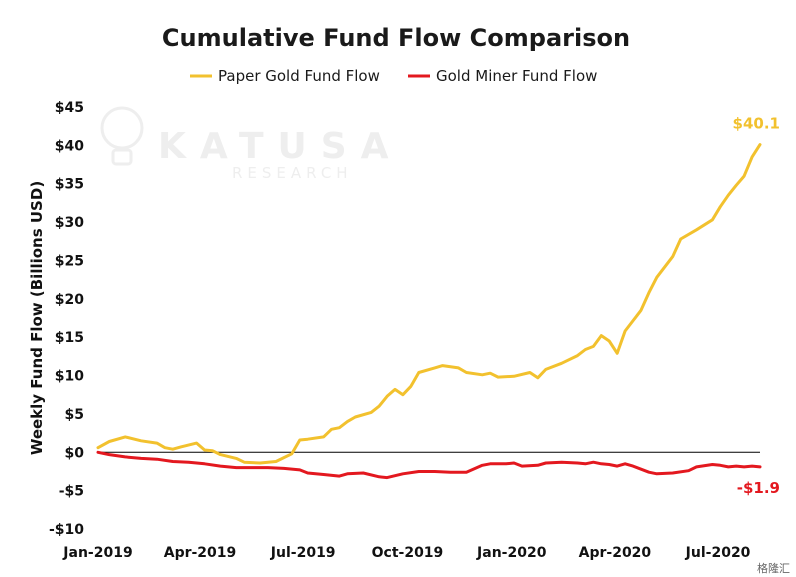  Describe the element at coordinates (511, 553) in the screenshot. I see `x-tick-label: Jan-2020` at that location.